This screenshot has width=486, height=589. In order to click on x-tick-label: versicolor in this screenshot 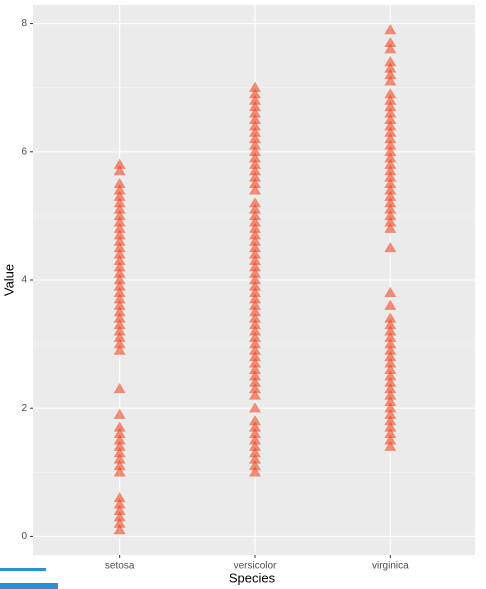, I will do `click(255, 566)`.